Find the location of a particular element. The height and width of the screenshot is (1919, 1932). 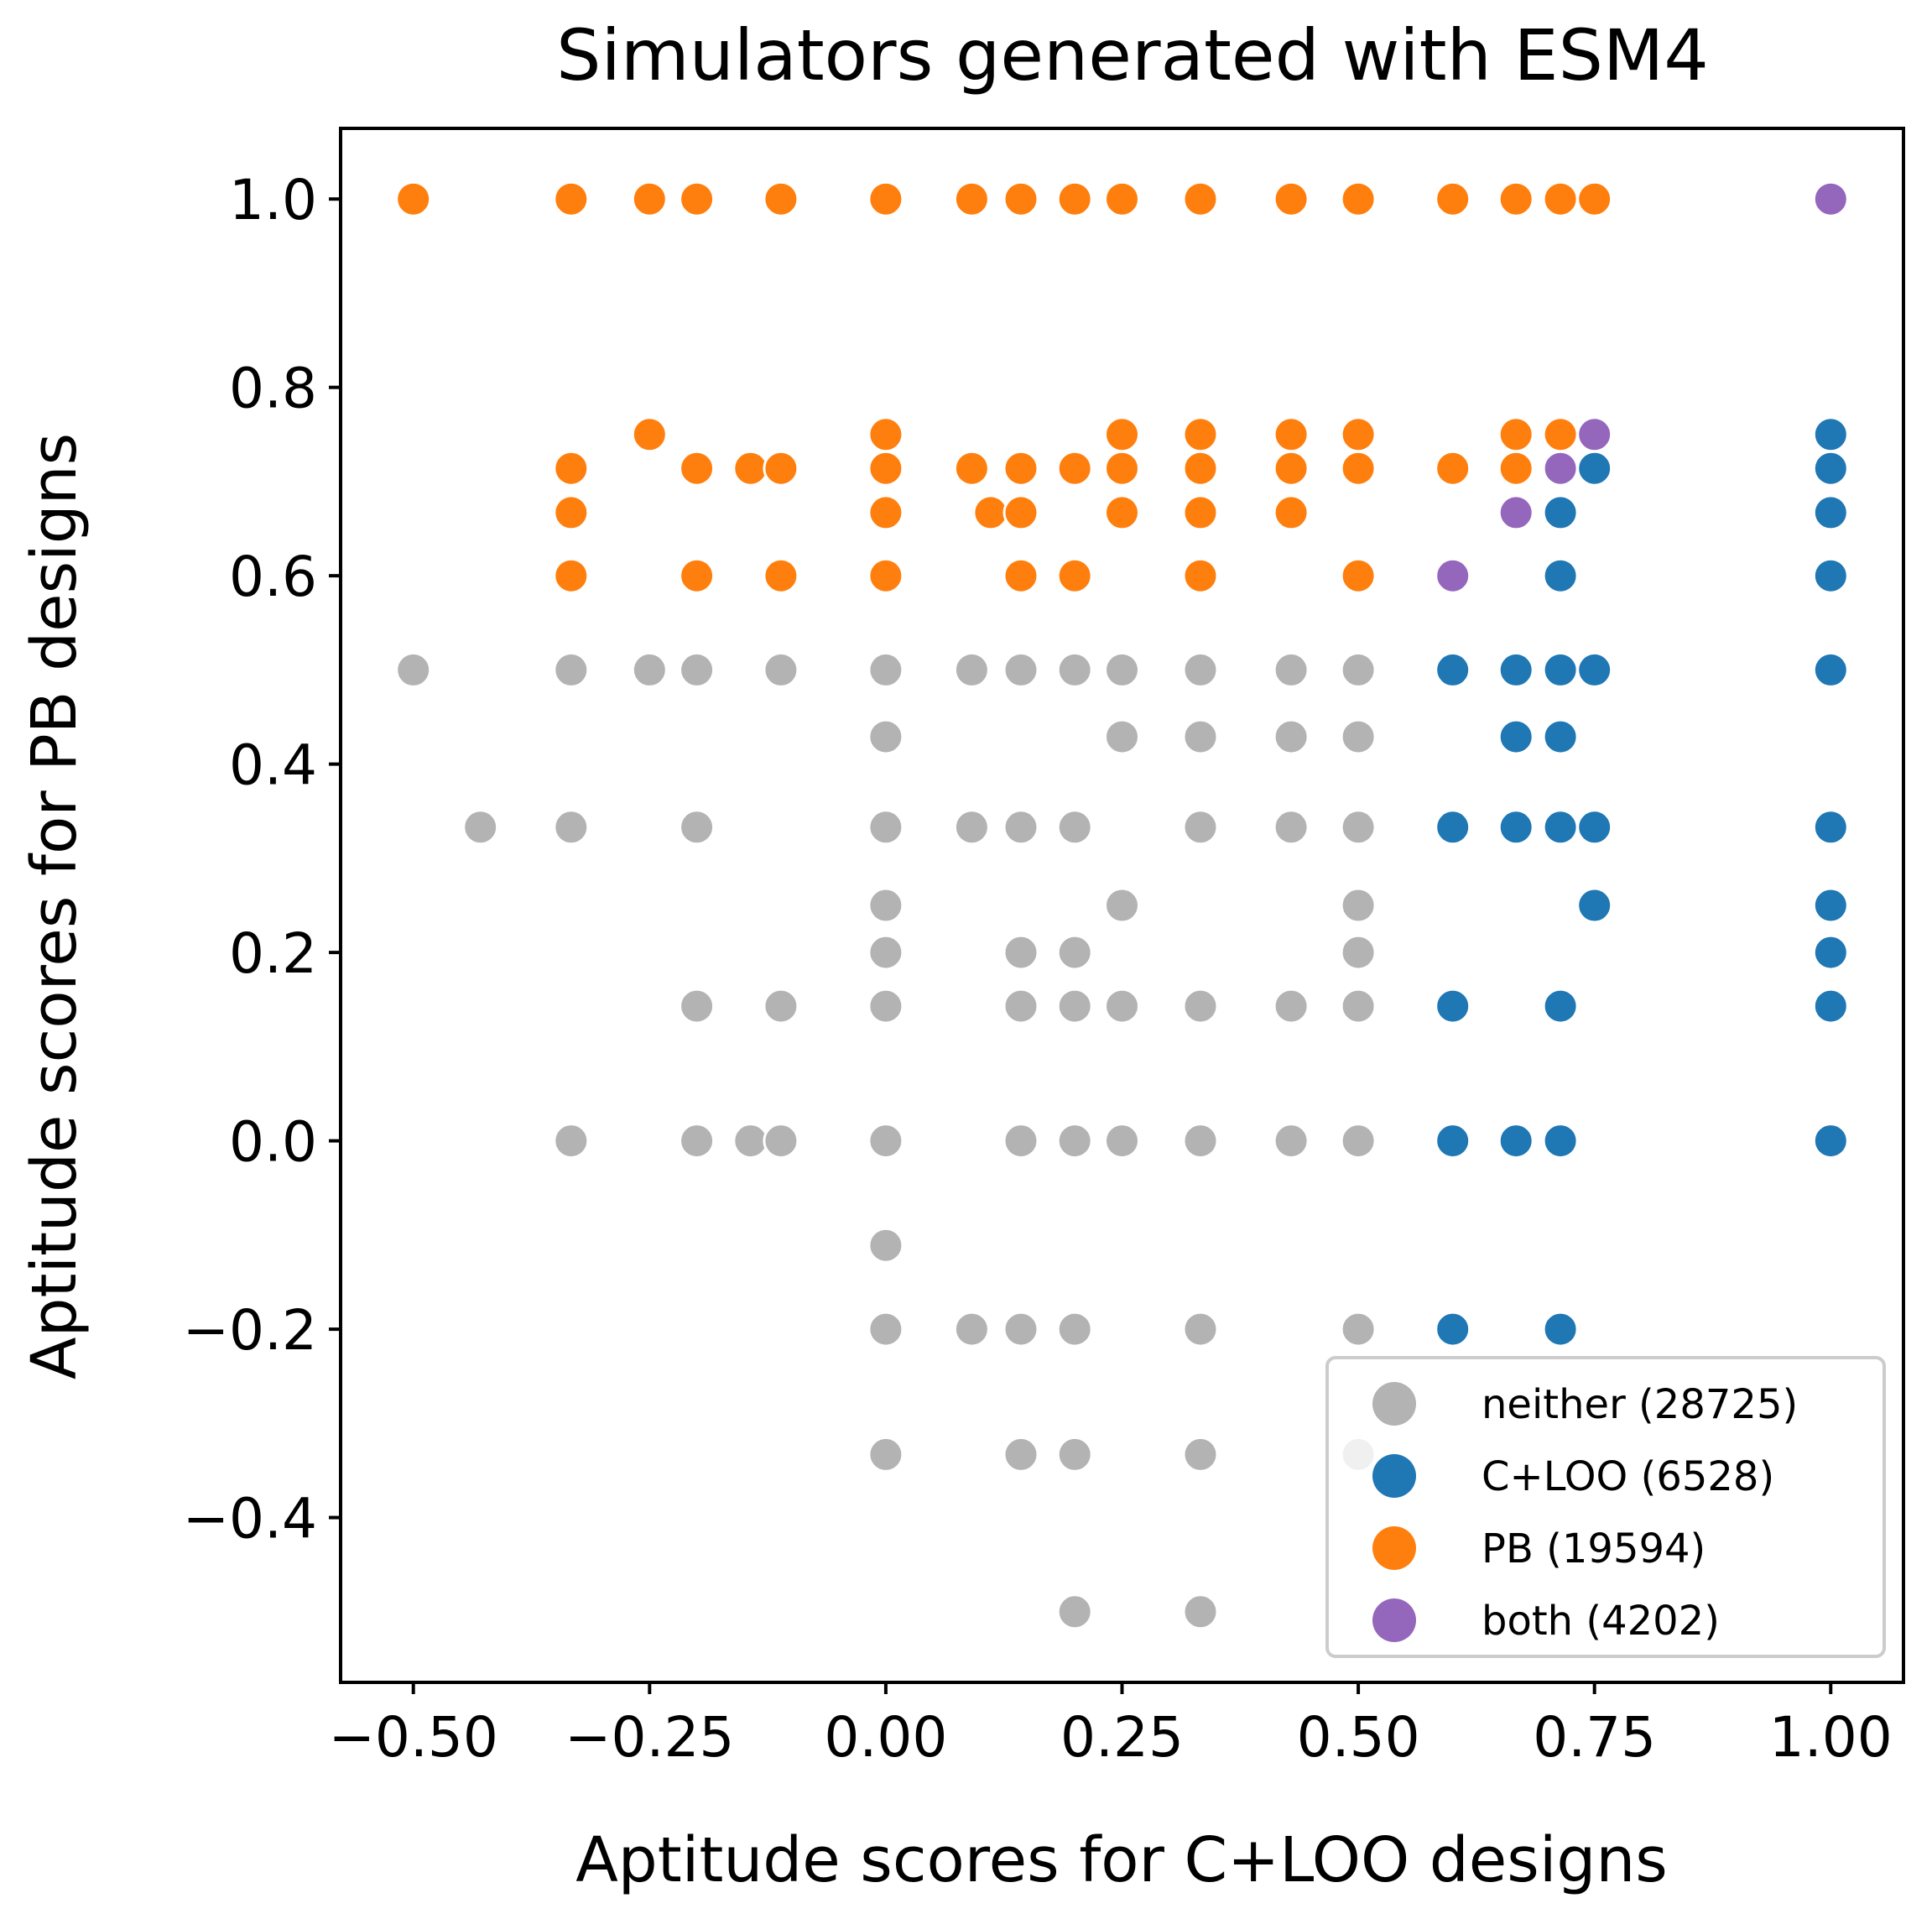

x-tick-label: 0.50 is located at coordinates (1358, 1737).